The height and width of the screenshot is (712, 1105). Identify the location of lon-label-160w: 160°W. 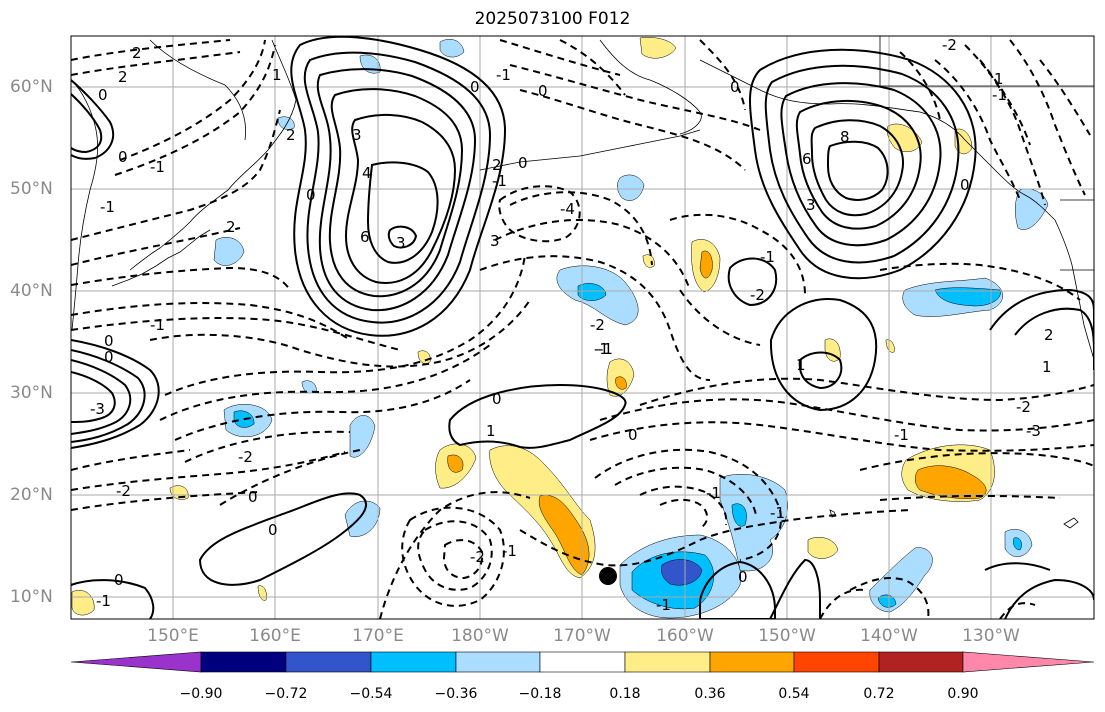
(685, 636).